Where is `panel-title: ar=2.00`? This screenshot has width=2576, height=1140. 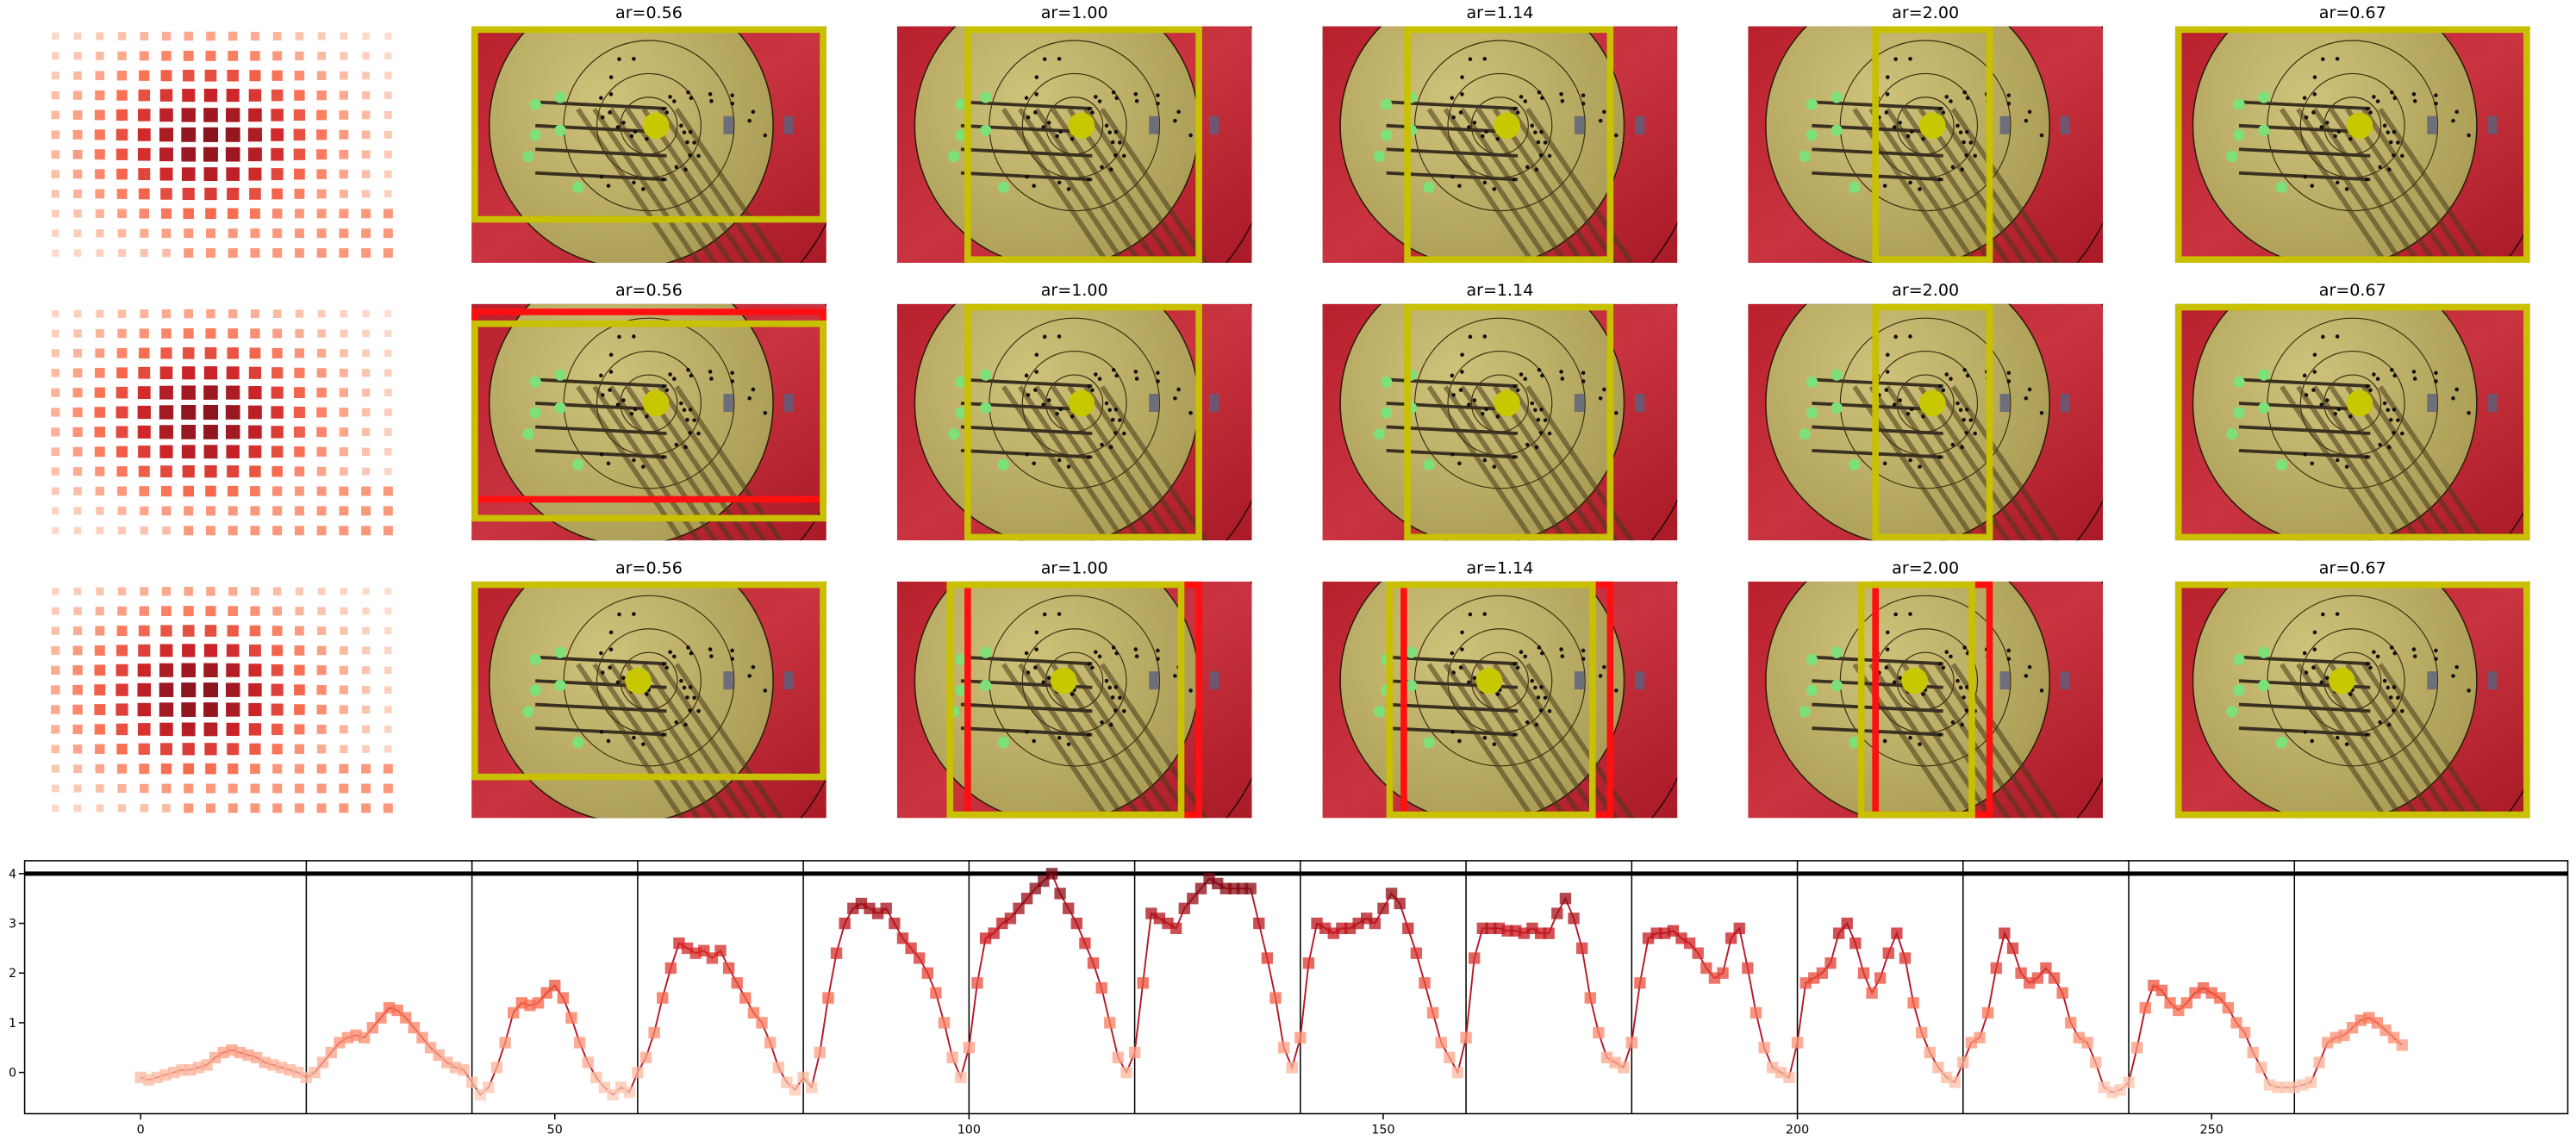 panel-title: ar=2.00 is located at coordinates (1925, 567).